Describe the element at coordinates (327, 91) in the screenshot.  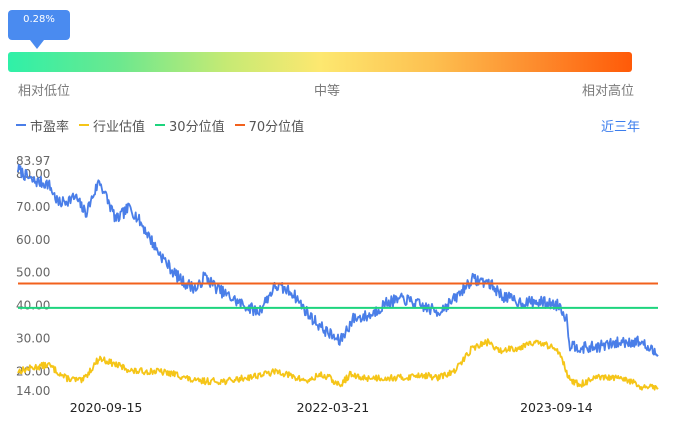
I see `gauge-label-mid: 中等` at that location.